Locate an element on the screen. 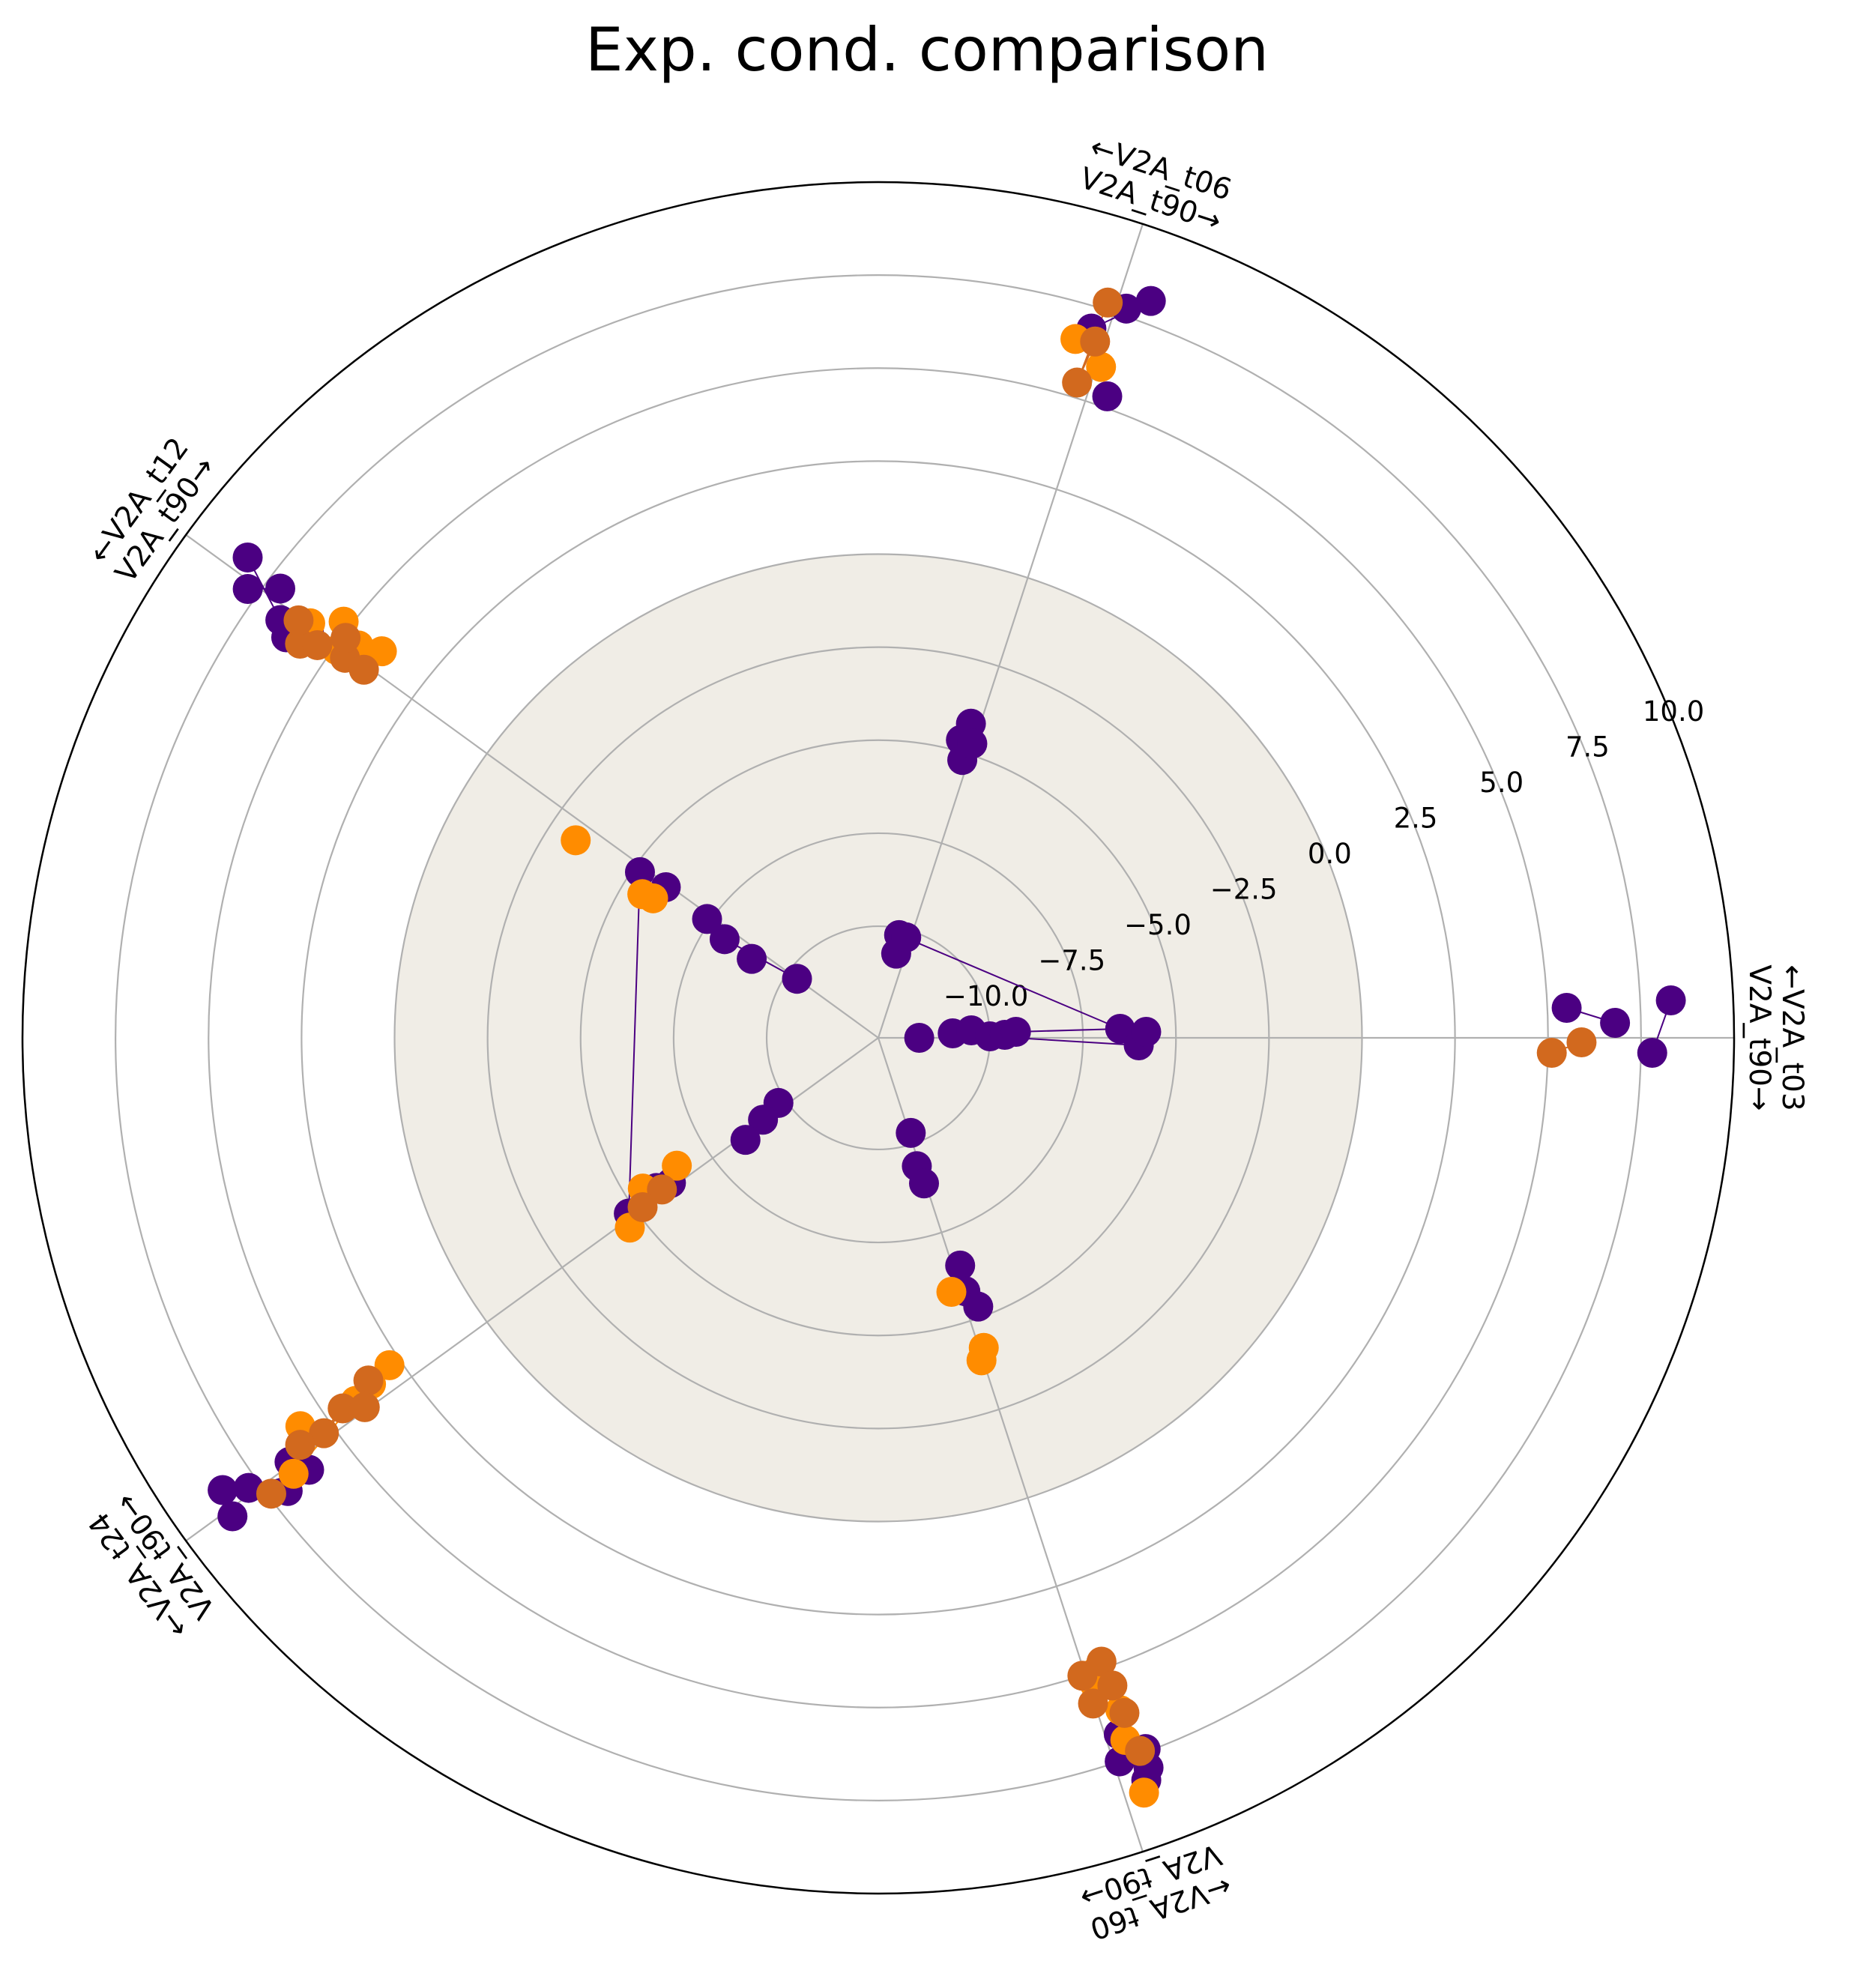  radial-tick-label: 7.5 is located at coordinates (1587, 747).